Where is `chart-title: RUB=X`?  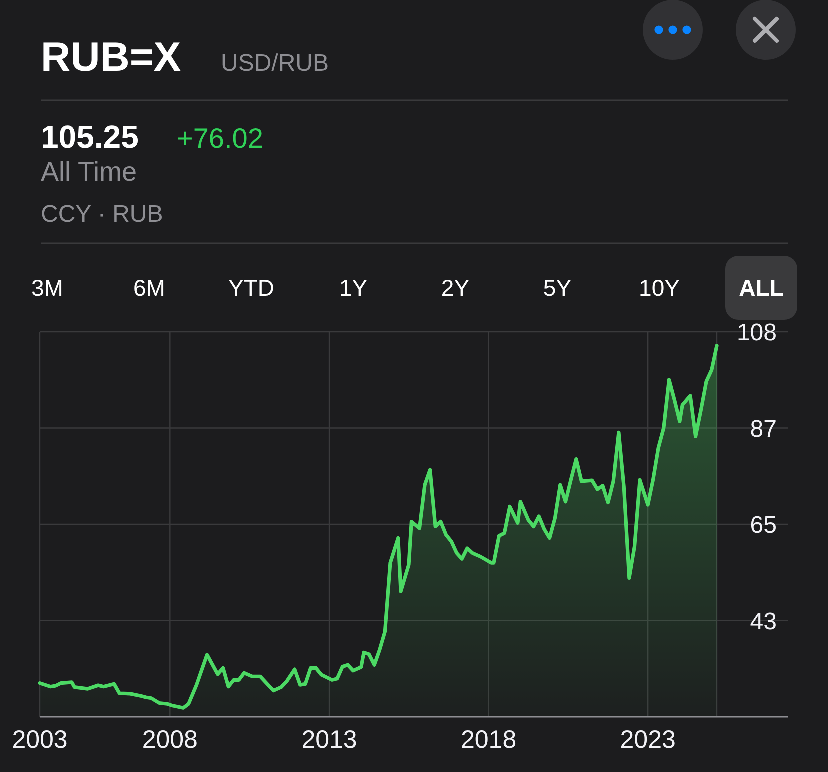 chart-title: RUB=X is located at coordinates (111, 57).